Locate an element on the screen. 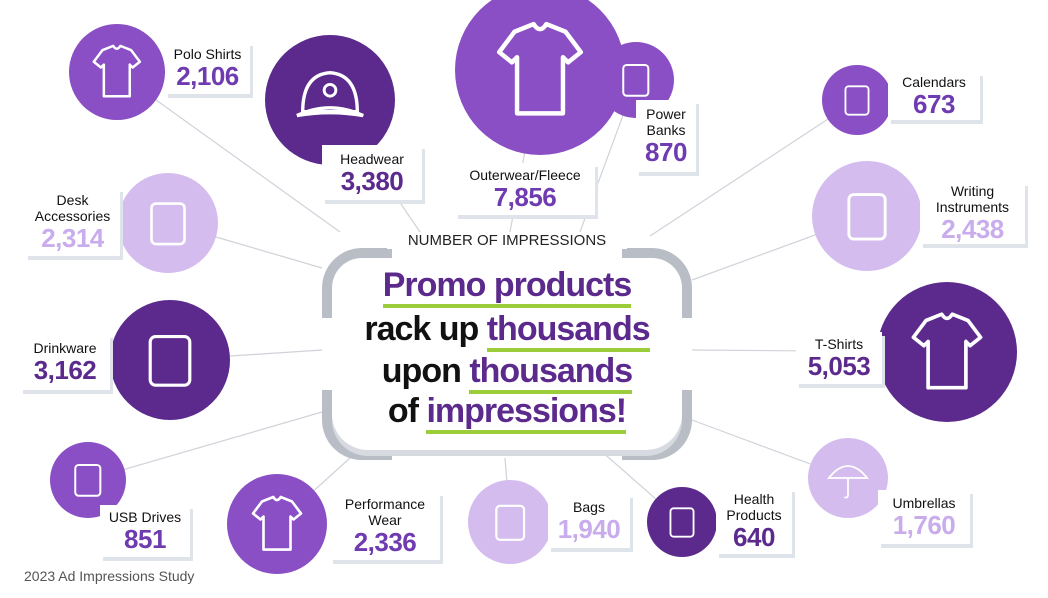  item-value: 1,940 is located at coordinates (589, 529).